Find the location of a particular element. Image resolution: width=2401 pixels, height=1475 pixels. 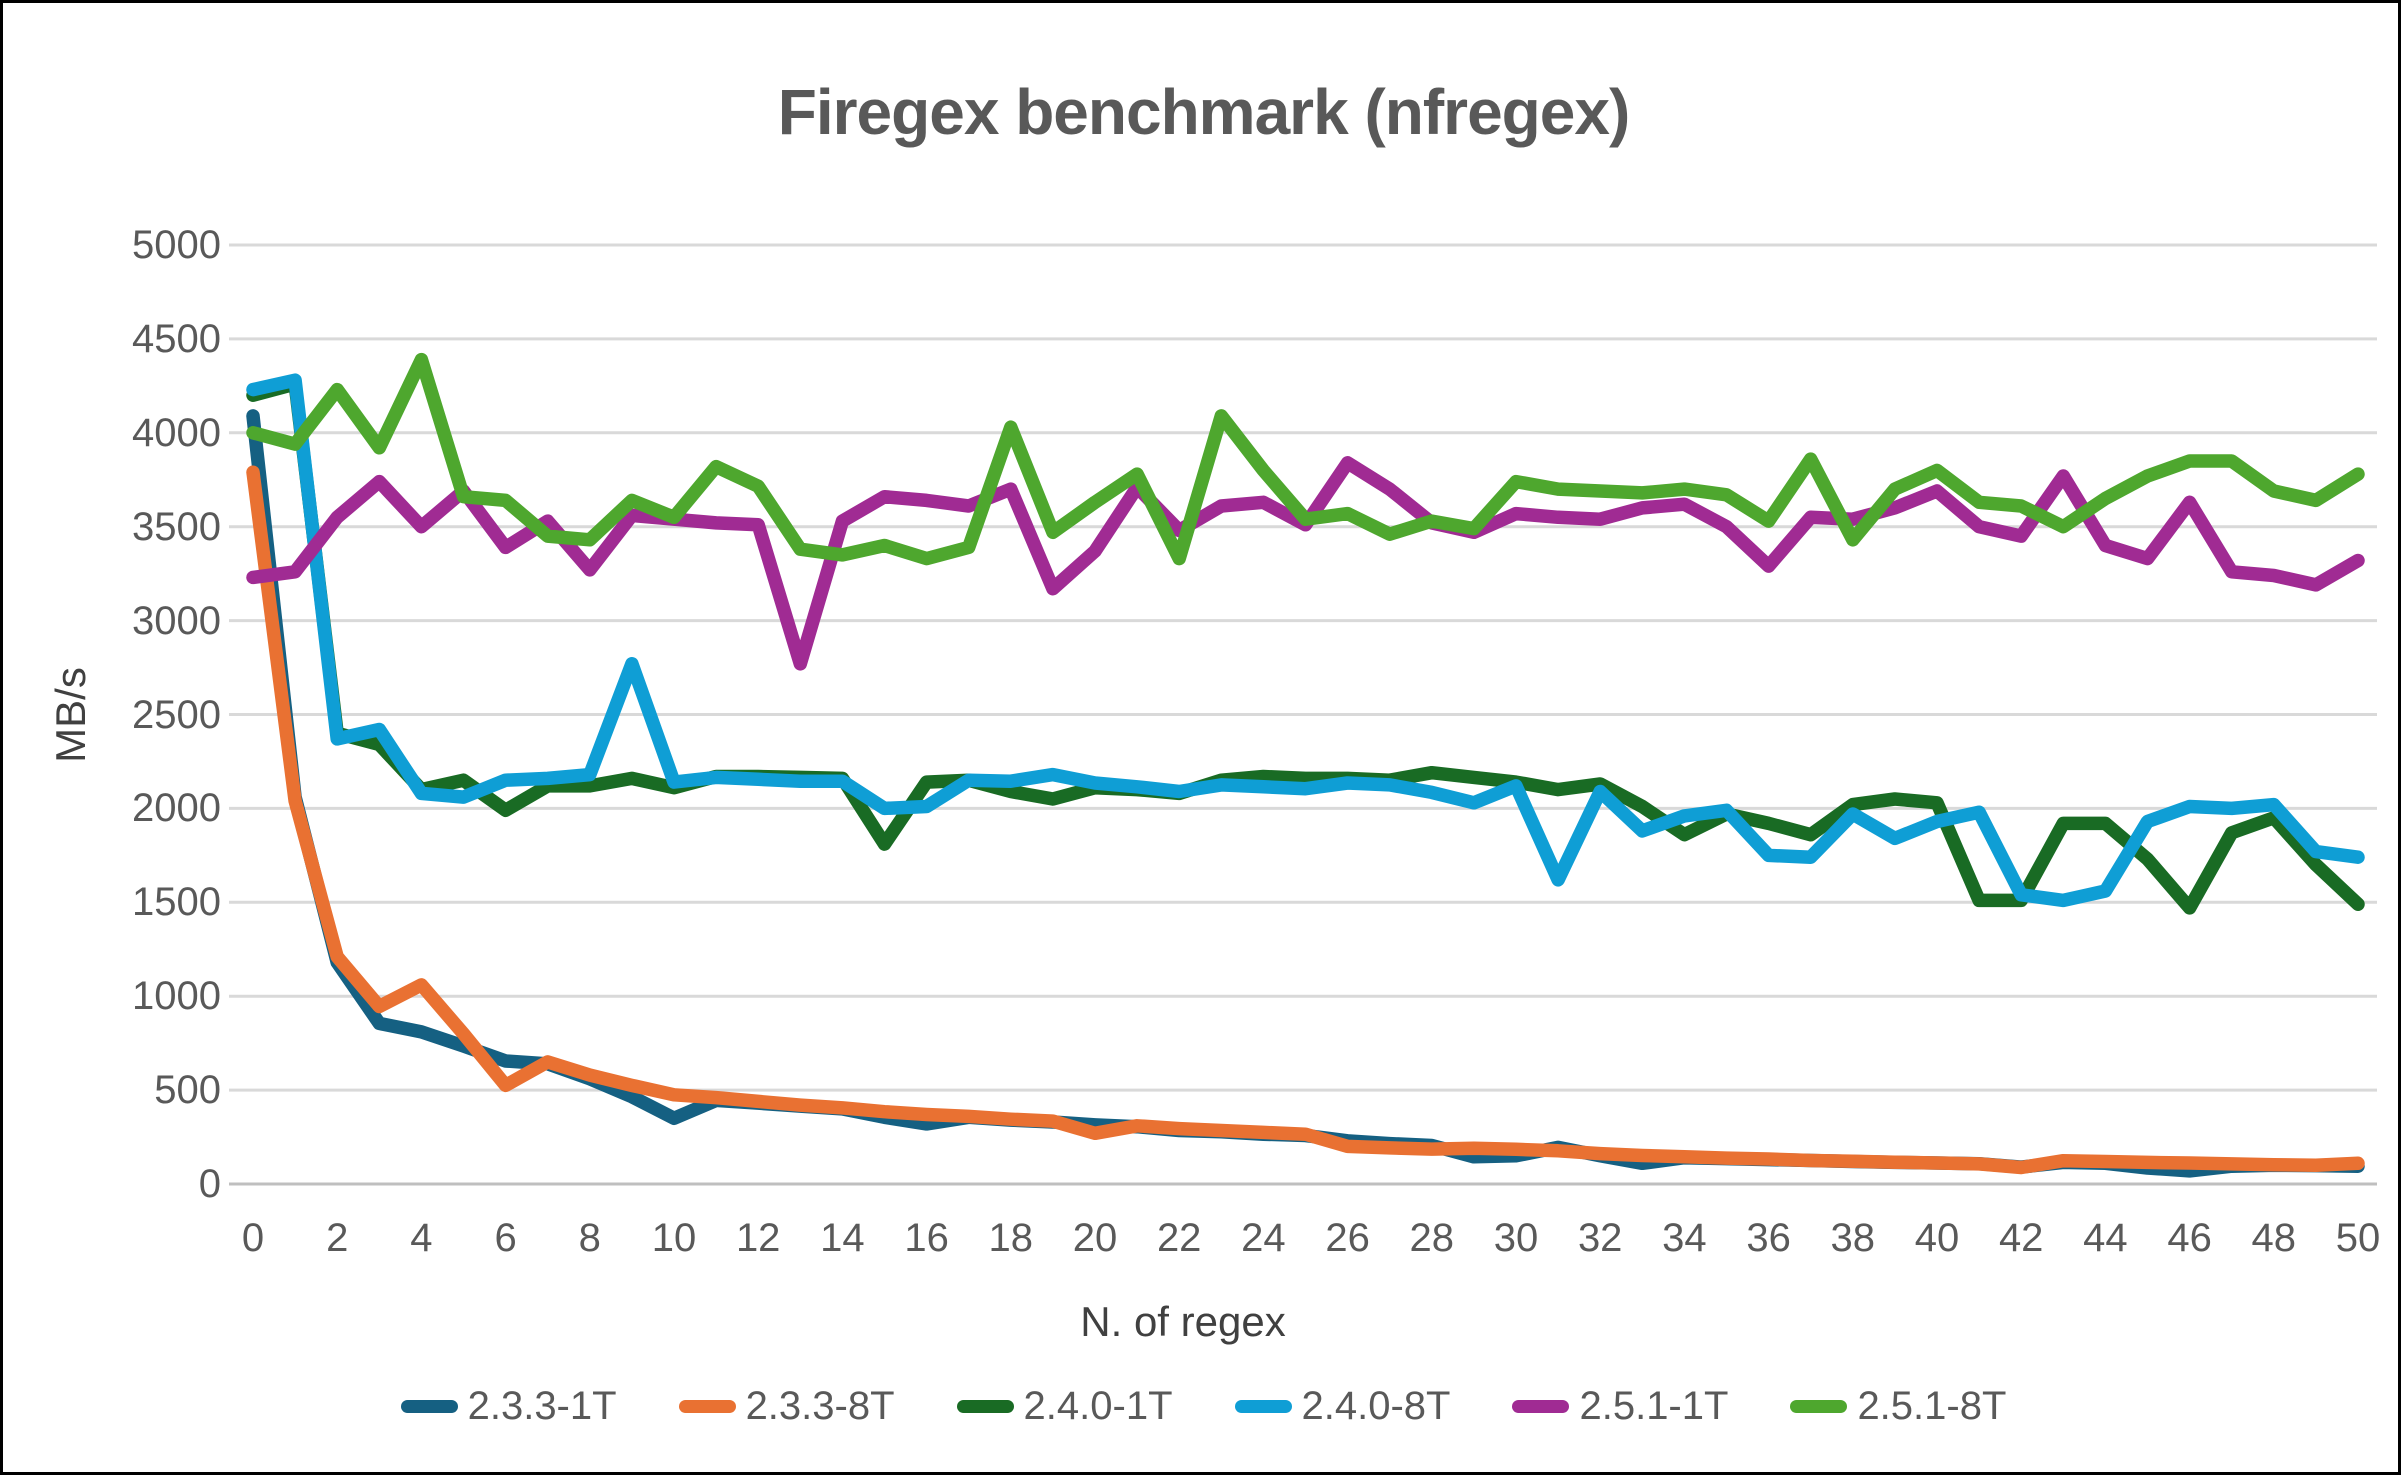

legend-item-2.3.3-1T: 2.3.3-1T is located at coordinates (508, 1406).